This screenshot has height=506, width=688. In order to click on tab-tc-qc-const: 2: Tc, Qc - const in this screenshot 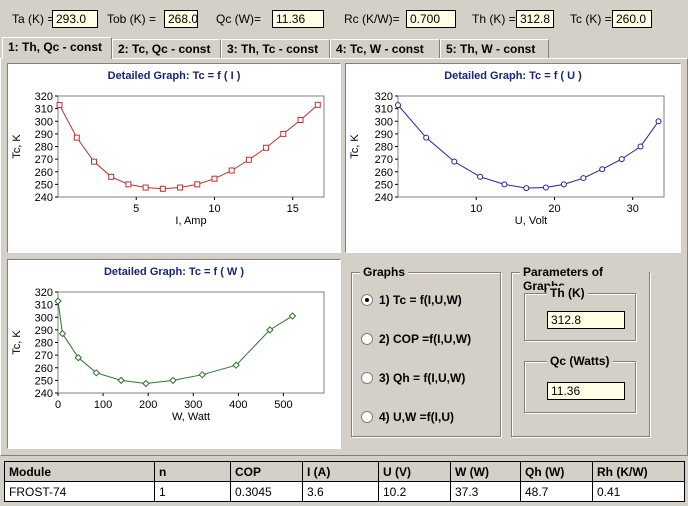, I will do `click(166, 49)`.